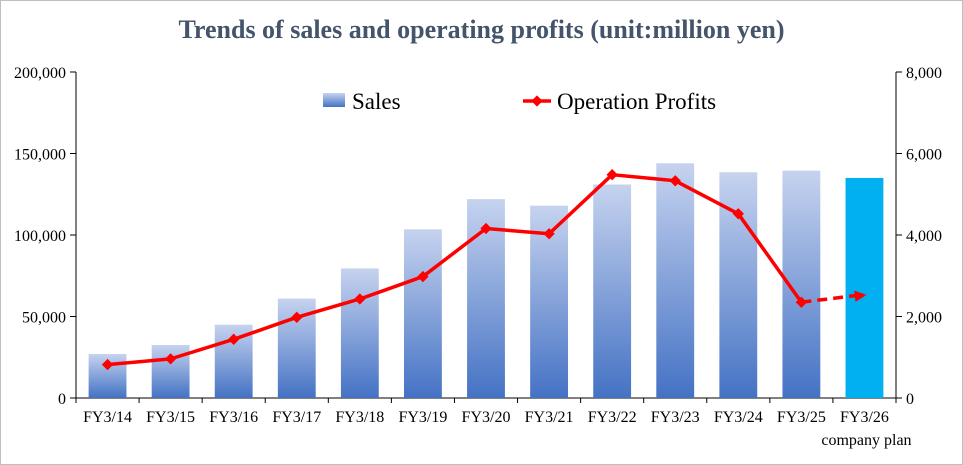 This screenshot has height=465, width=963. Describe the element at coordinates (829, 298) in the screenshot. I see `profit-forecast-line` at that location.